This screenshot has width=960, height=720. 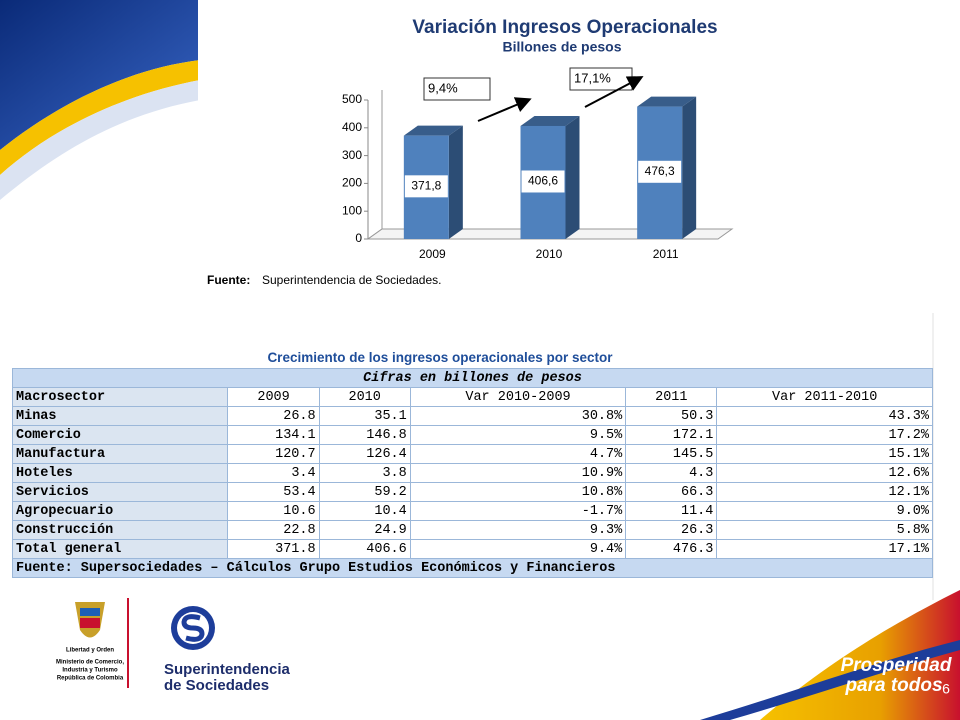 I want to click on page-number: 6, so click(x=946, y=689).